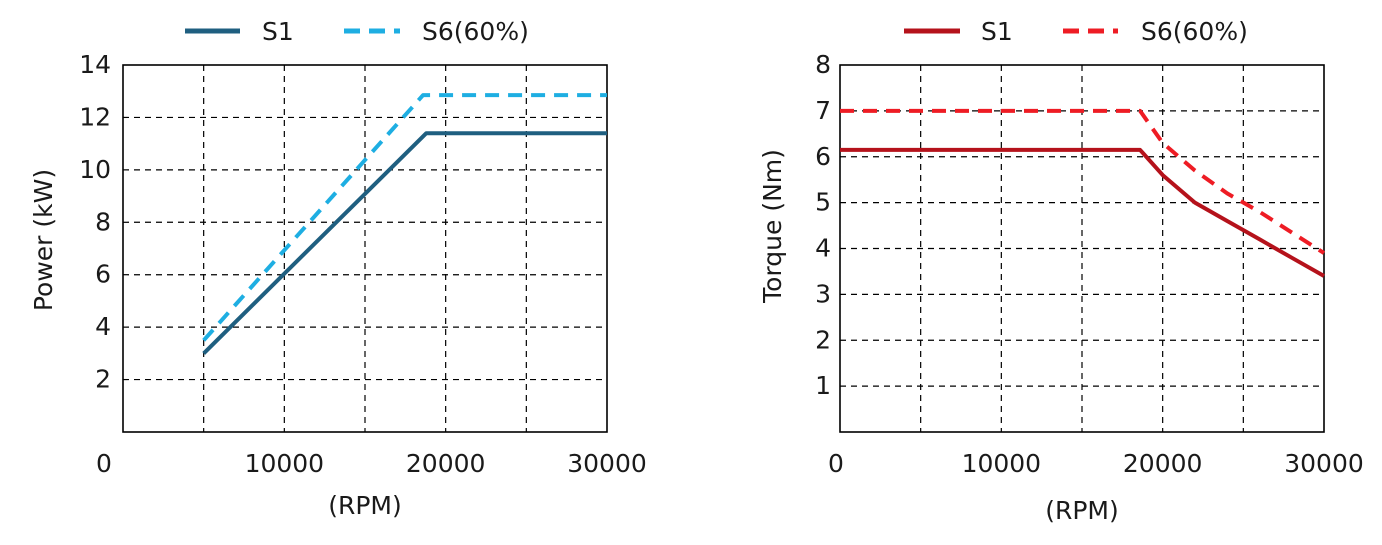 The width and height of the screenshot is (1382, 545). What do you see at coordinates (772, 226) in the screenshot?
I see `y-axis-label: Torque (Nm)` at bounding box center [772, 226].